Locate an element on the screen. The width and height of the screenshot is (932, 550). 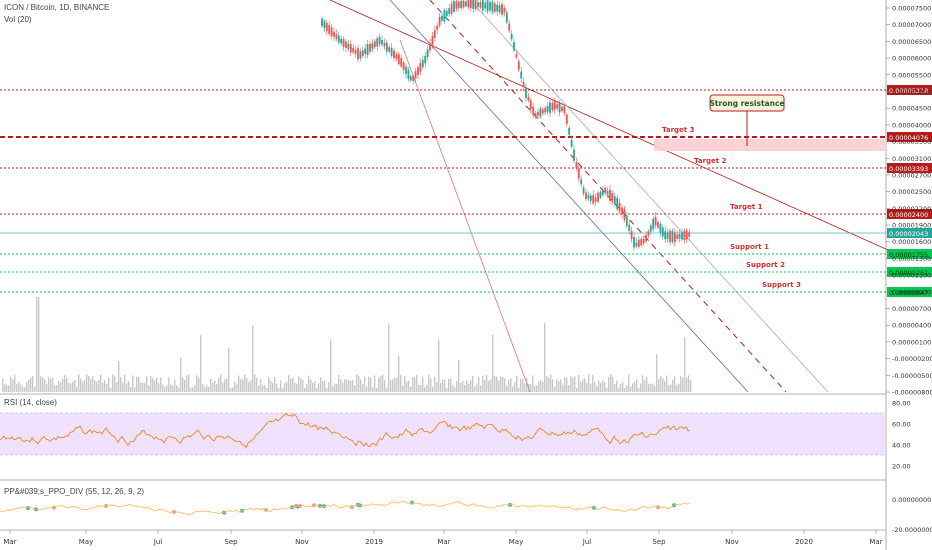
level-price-label: 0.00005218 is located at coordinates (908, 91).